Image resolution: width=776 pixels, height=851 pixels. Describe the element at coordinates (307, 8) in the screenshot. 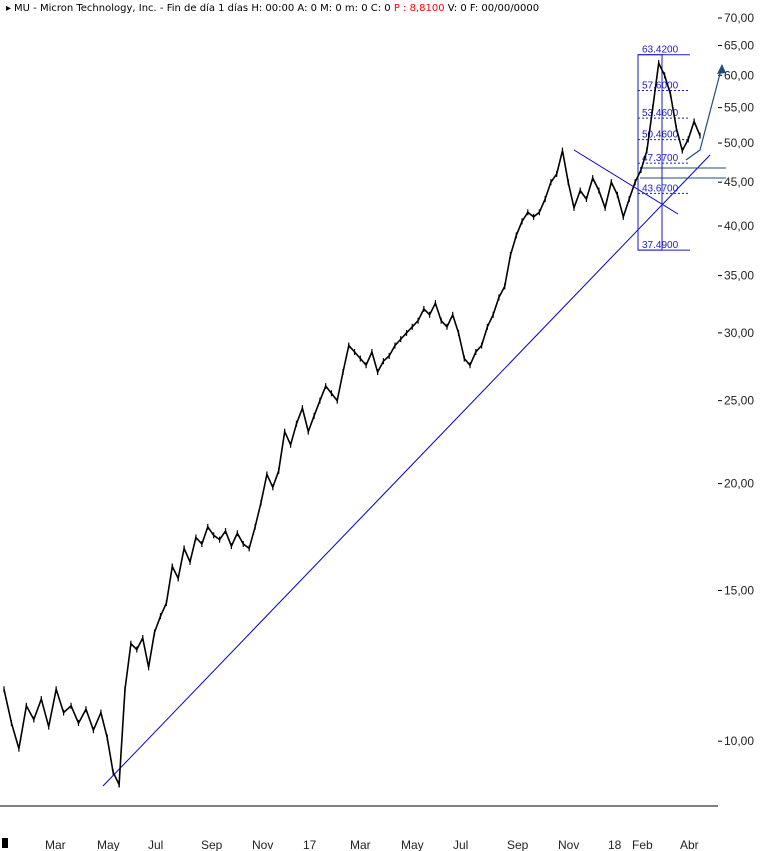

I see `header-open: A: 0` at that location.